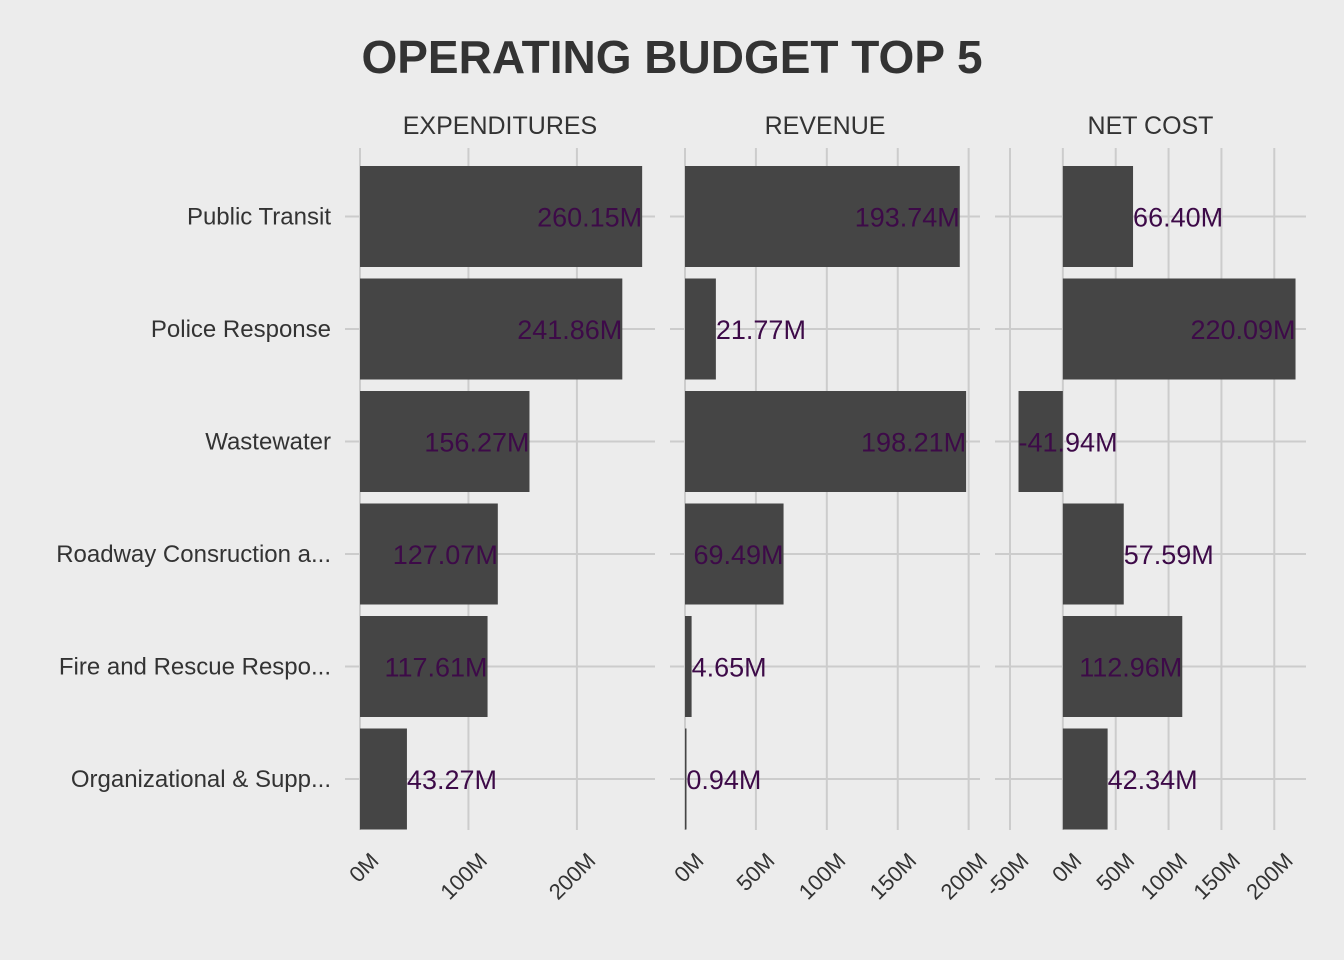 The image size is (1344, 960). I want to click on data-label: 260.15M, so click(589, 218).